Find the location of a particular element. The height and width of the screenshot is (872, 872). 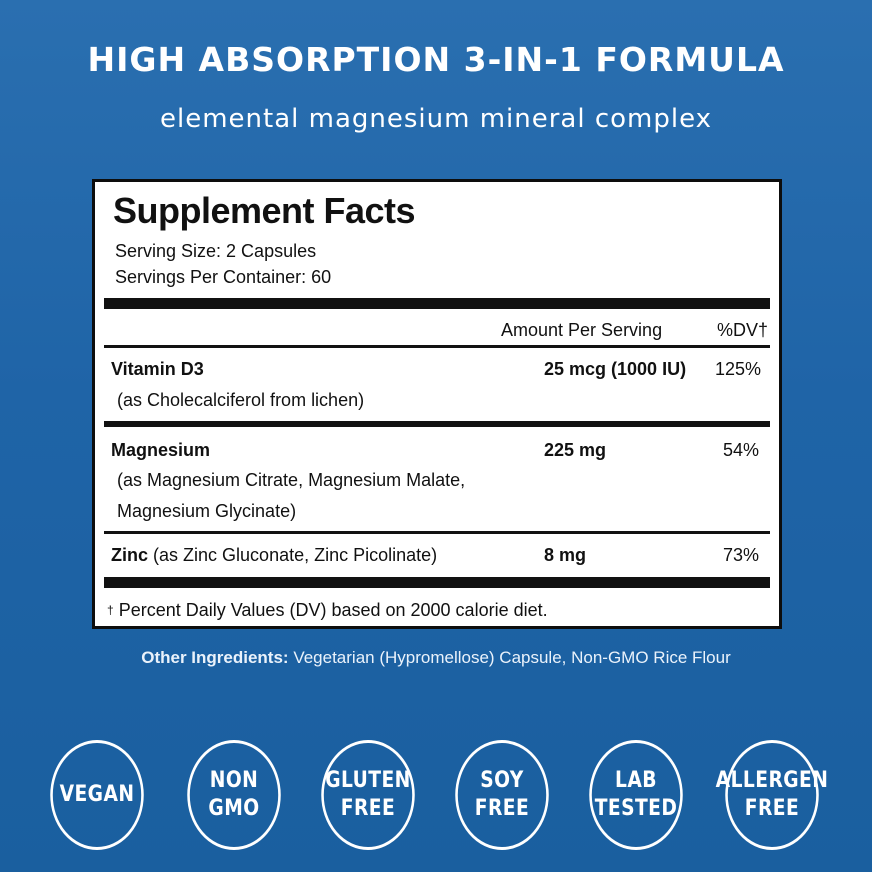

amount-per-serving-header: Amount Per Serving is located at coordinates (582, 330).